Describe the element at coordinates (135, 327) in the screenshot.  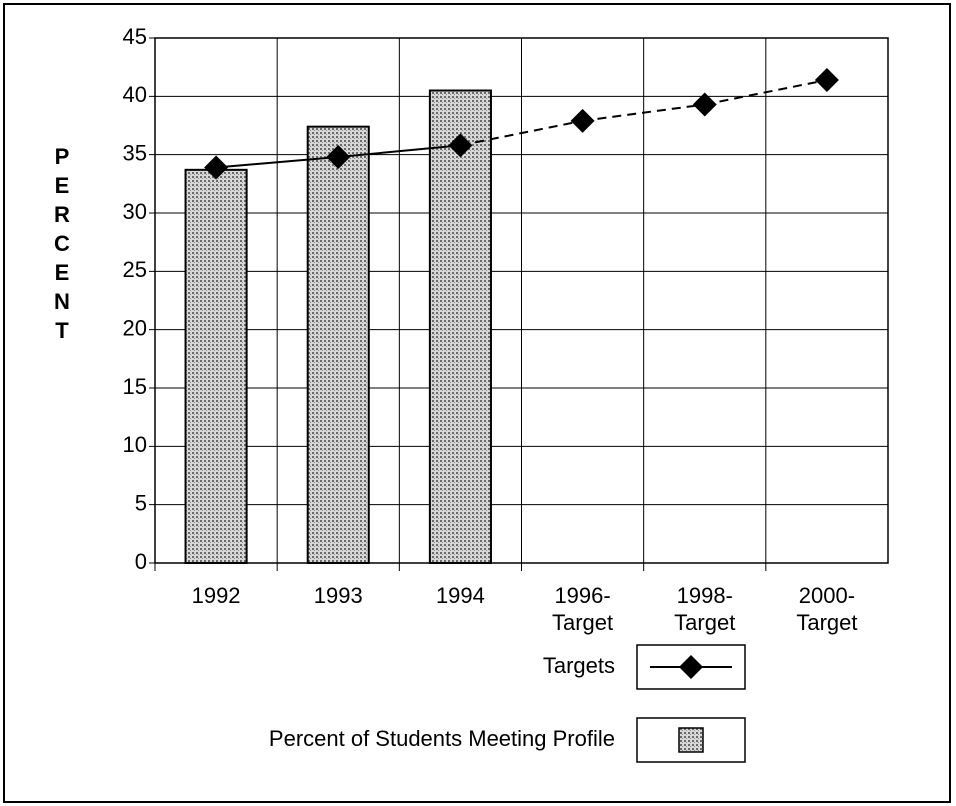
I see `y-tick-label: 20` at that location.